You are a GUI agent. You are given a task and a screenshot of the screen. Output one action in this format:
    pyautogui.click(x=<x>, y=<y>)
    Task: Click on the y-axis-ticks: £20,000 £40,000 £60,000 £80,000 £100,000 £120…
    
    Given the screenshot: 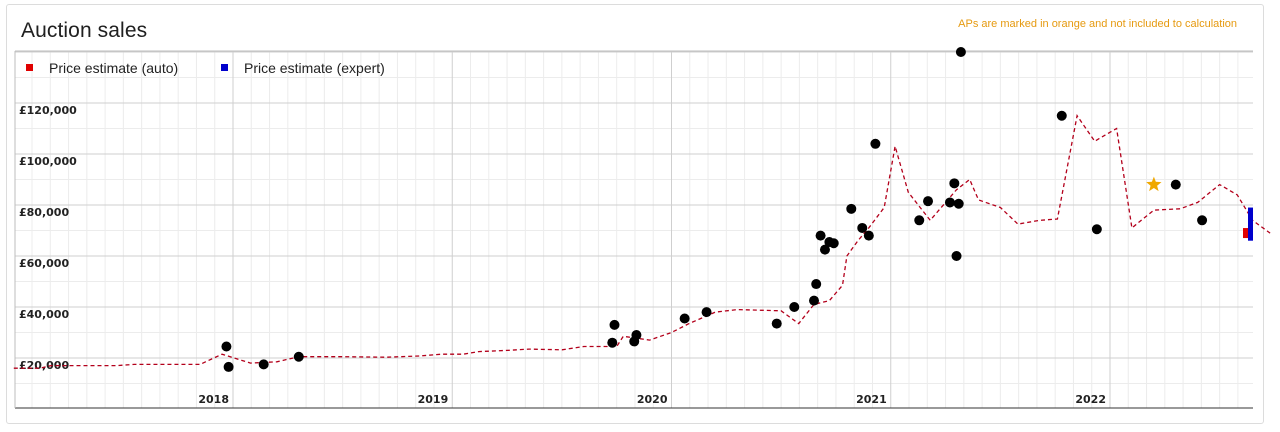 What is the action you would take?
    pyautogui.click(x=48, y=238)
    